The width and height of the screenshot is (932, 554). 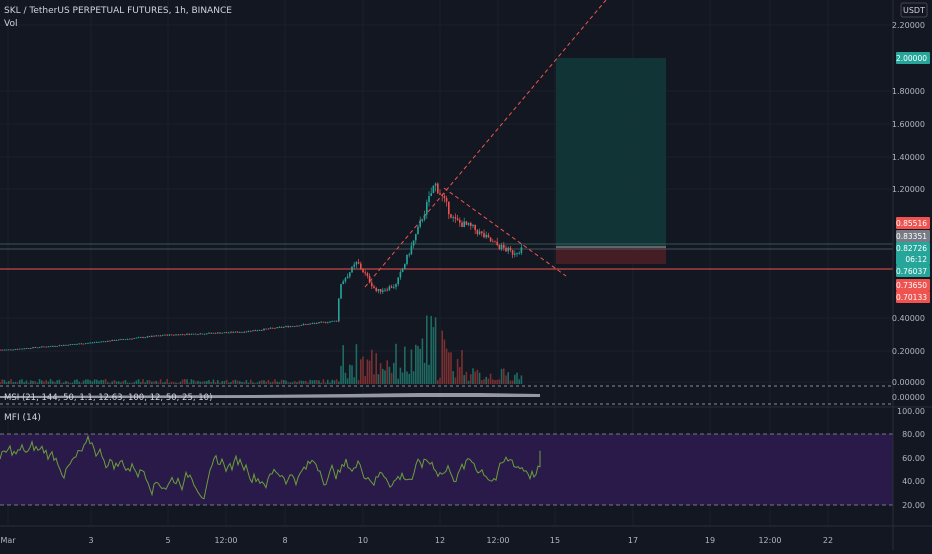 I want to click on long-position-target-zone, so click(x=611, y=152).